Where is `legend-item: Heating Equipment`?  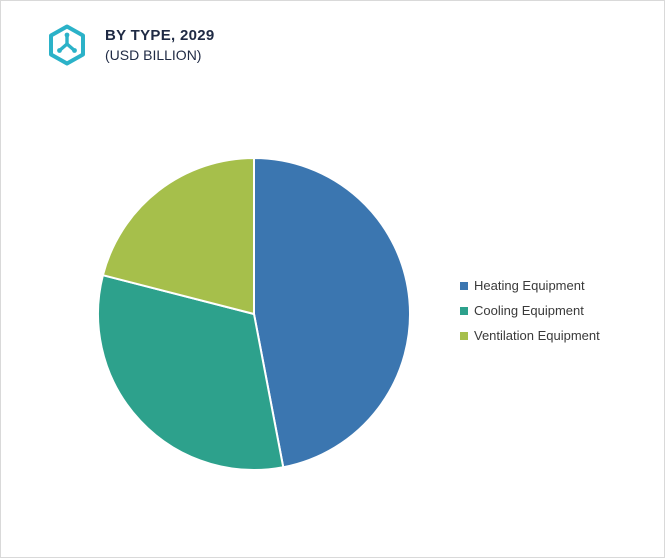 legend-item: Heating Equipment is located at coordinates (530, 285).